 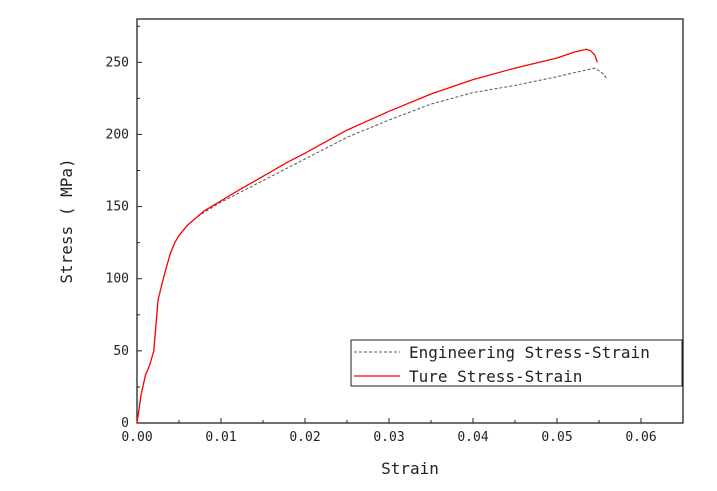 I want to click on x-tick-label: 0.00, so click(x=136, y=437).